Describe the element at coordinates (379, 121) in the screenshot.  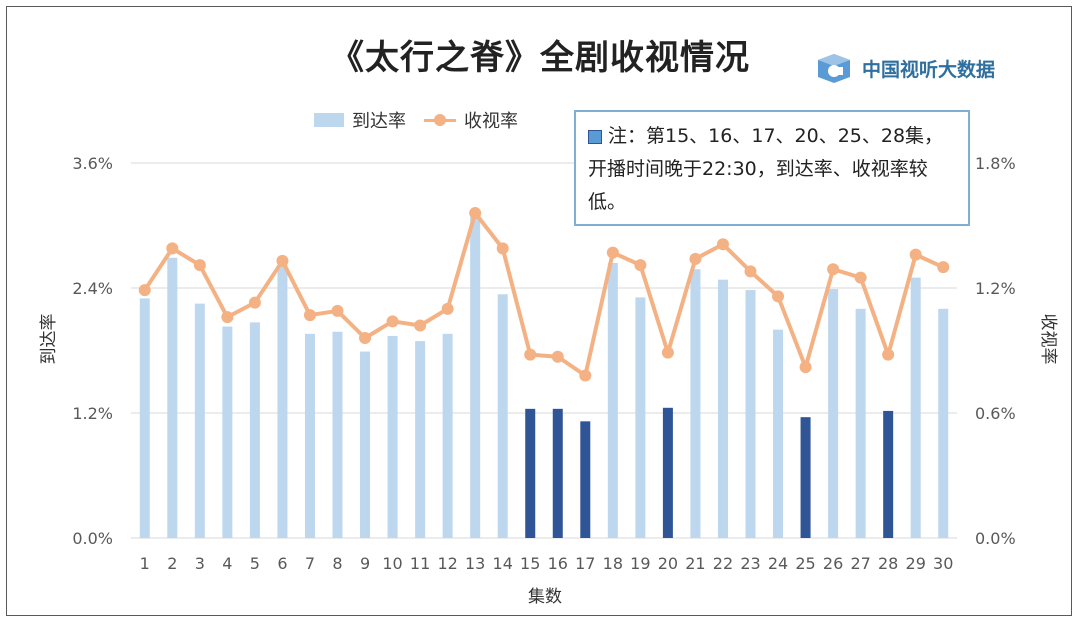
I see `legend-bar-label: 到达率` at that location.